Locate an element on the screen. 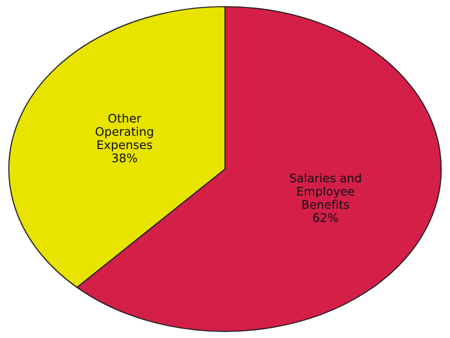 Image resolution: width=450 pixels, height=338 pixels. slice-label: Salaries and Employee Benefits is located at coordinates (325, 191).